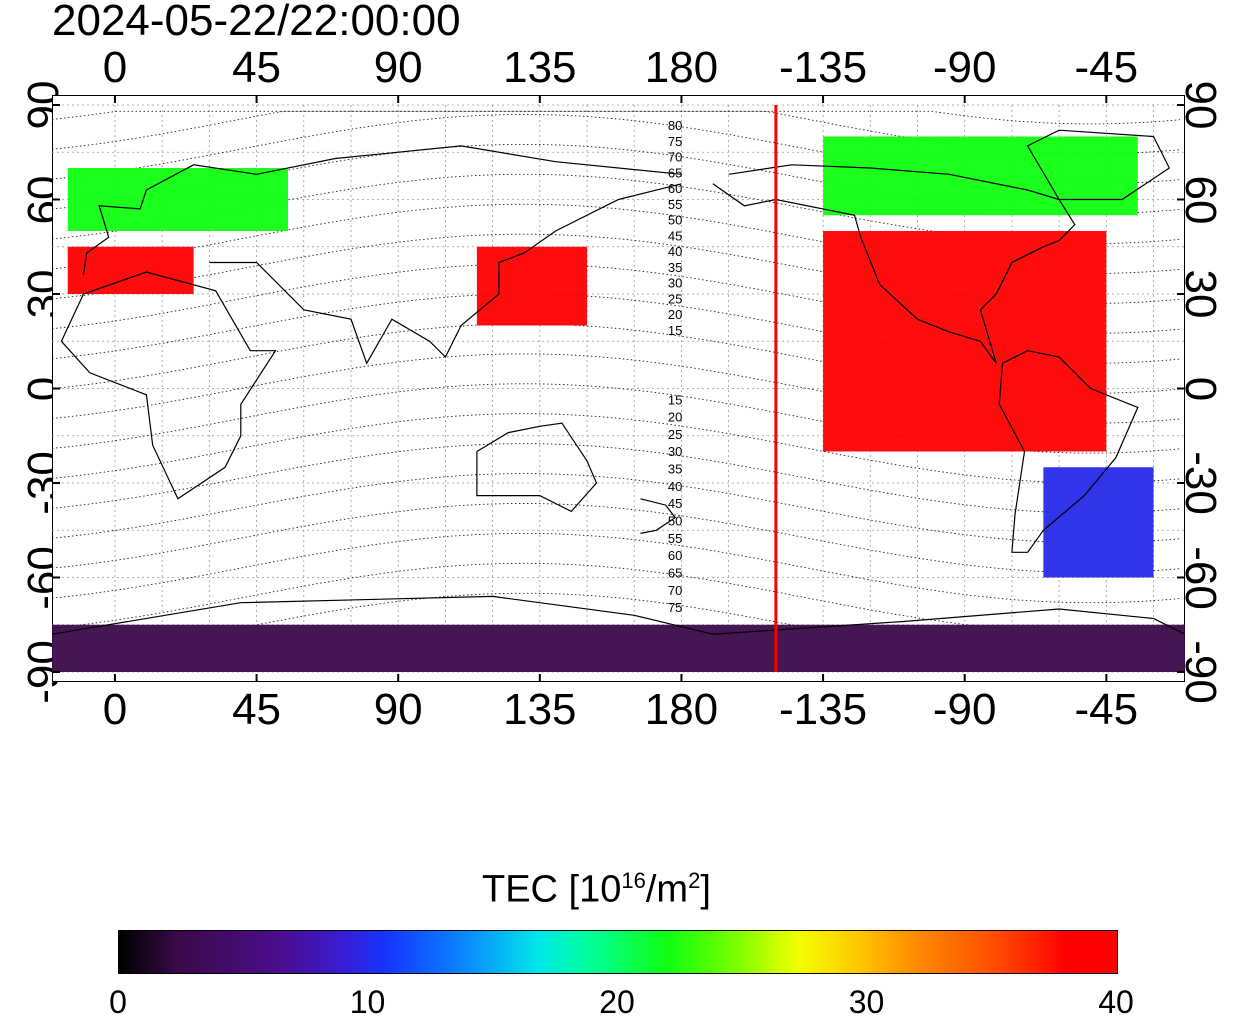 The width and height of the screenshot is (1235, 1021). What do you see at coordinates (823, 67) in the screenshot?
I see `top-lon-tick: -135` at bounding box center [823, 67].